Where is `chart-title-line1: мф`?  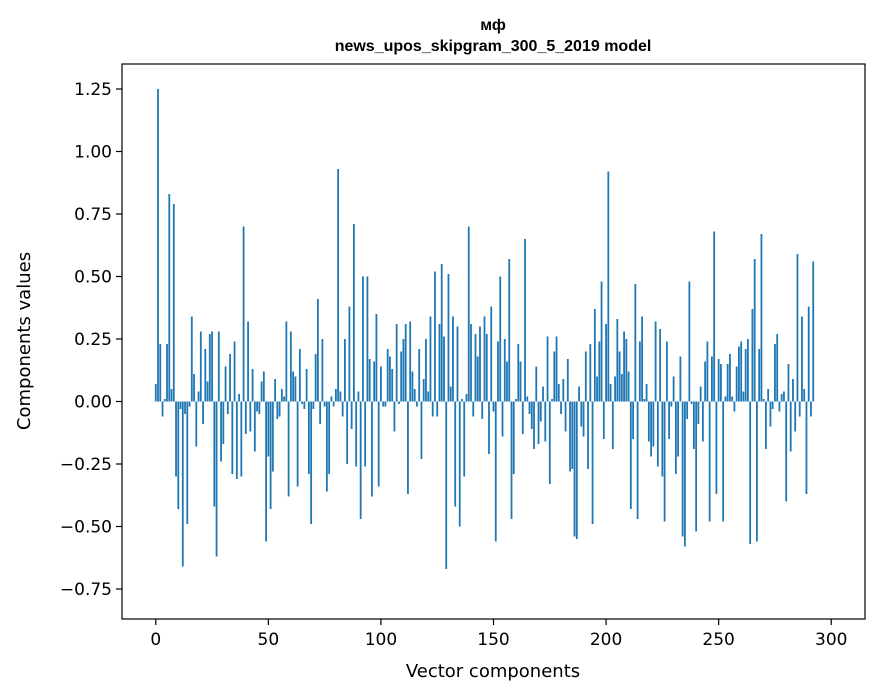 chart-title-line1: мф is located at coordinates (493, 25).